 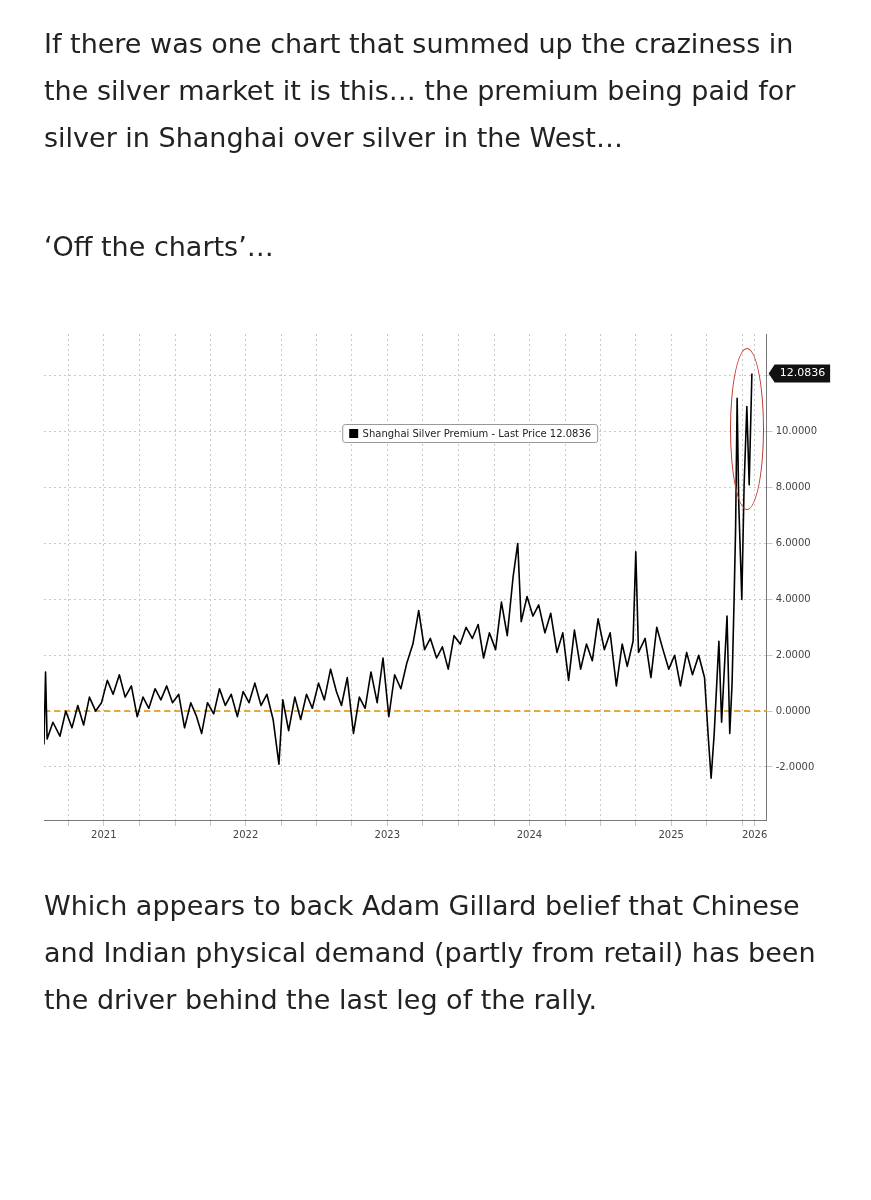 What do you see at coordinates (671, 834) in the screenshot?
I see `x-tick-label: 2025` at bounding box center [671, 834].